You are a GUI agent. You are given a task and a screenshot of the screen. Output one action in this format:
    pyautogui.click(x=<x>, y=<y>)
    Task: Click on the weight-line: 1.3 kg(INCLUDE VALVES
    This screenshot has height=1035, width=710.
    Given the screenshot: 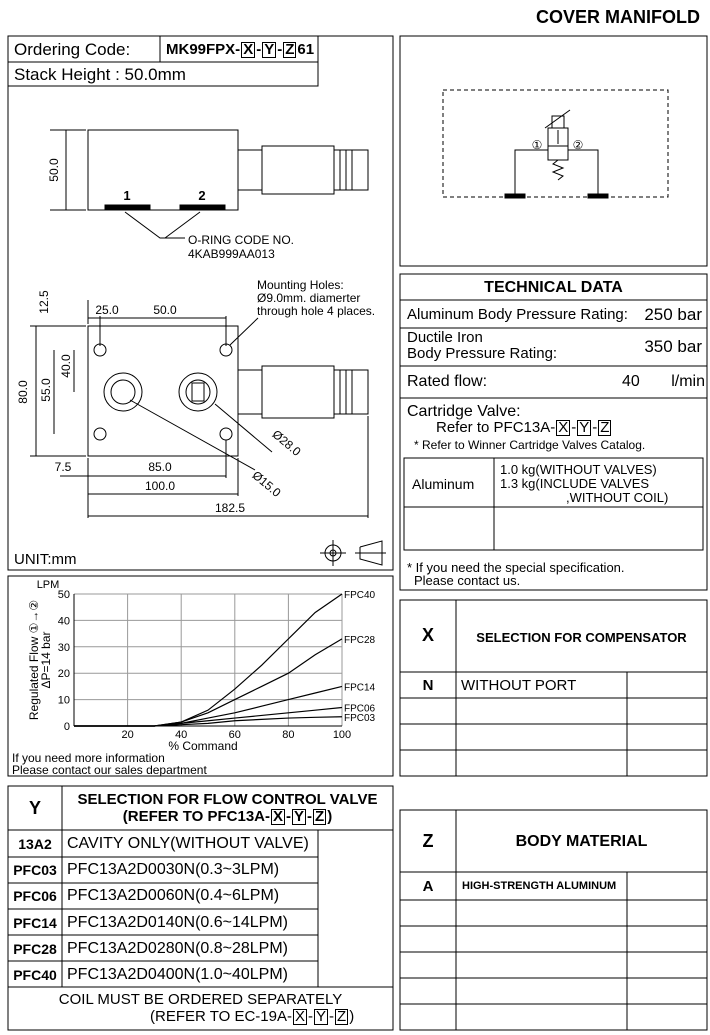 What is the action you would take?
    pyautogui.click(x=575, y=483)
    